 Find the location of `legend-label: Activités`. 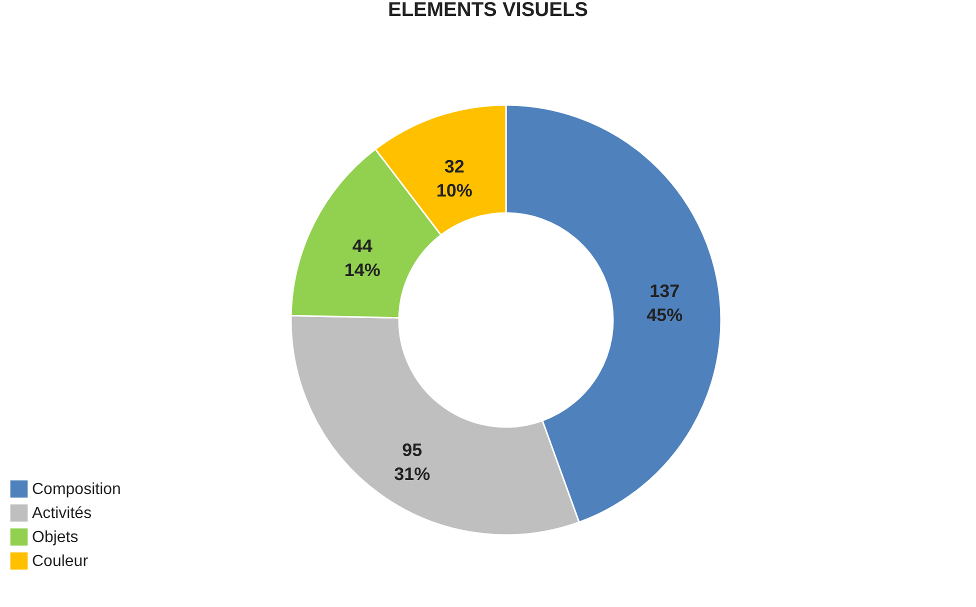

legend-label: Activités is located at coordinates (62, 513).